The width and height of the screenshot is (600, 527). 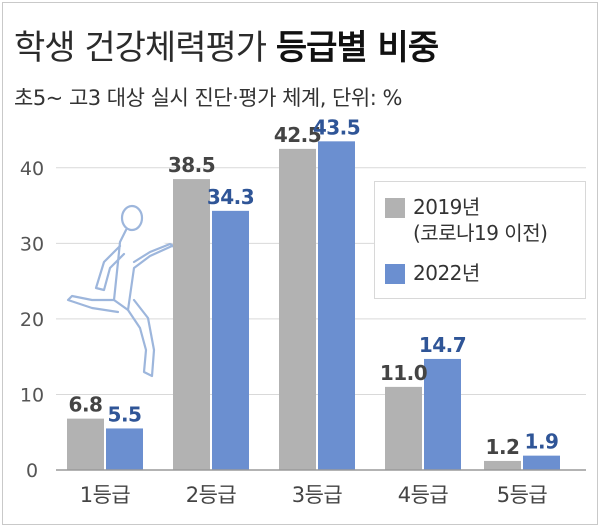 I want to click on legend-label-2019-line2: (코로나19 이전), so click(x=480, y=233).